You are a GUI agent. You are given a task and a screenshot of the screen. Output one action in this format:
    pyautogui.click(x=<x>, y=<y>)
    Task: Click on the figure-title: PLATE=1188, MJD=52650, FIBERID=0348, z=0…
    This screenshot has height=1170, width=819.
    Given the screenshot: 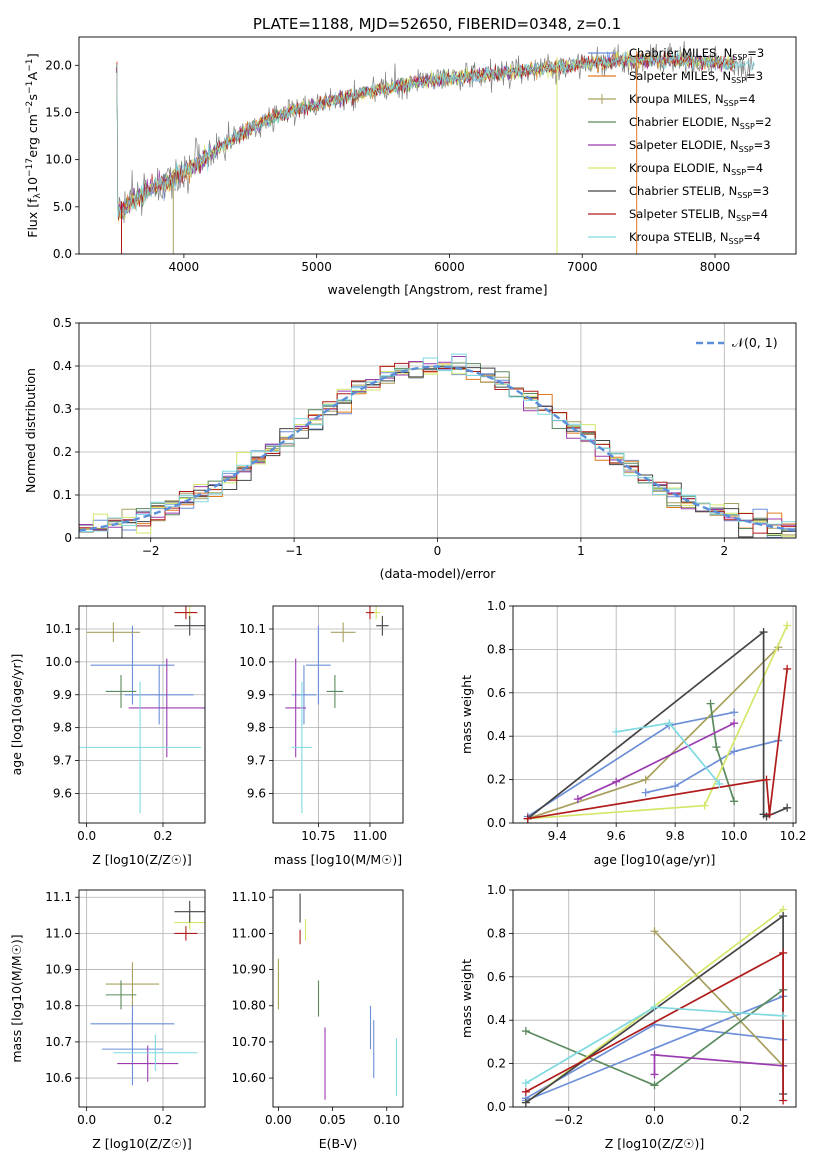 What is the action you would take?
    pyautogui.click(x=437, y=24)
    